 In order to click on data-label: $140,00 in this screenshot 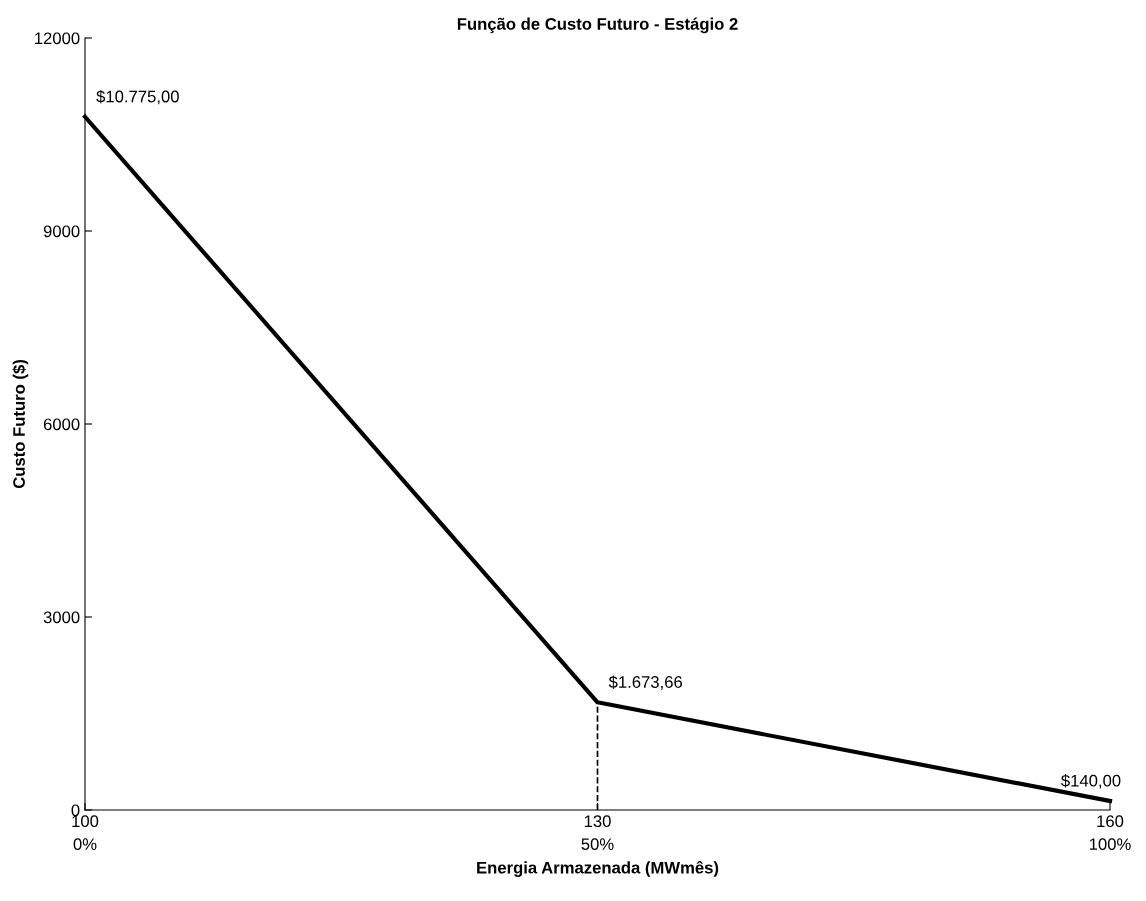, I will do `click(1091, 781)`.